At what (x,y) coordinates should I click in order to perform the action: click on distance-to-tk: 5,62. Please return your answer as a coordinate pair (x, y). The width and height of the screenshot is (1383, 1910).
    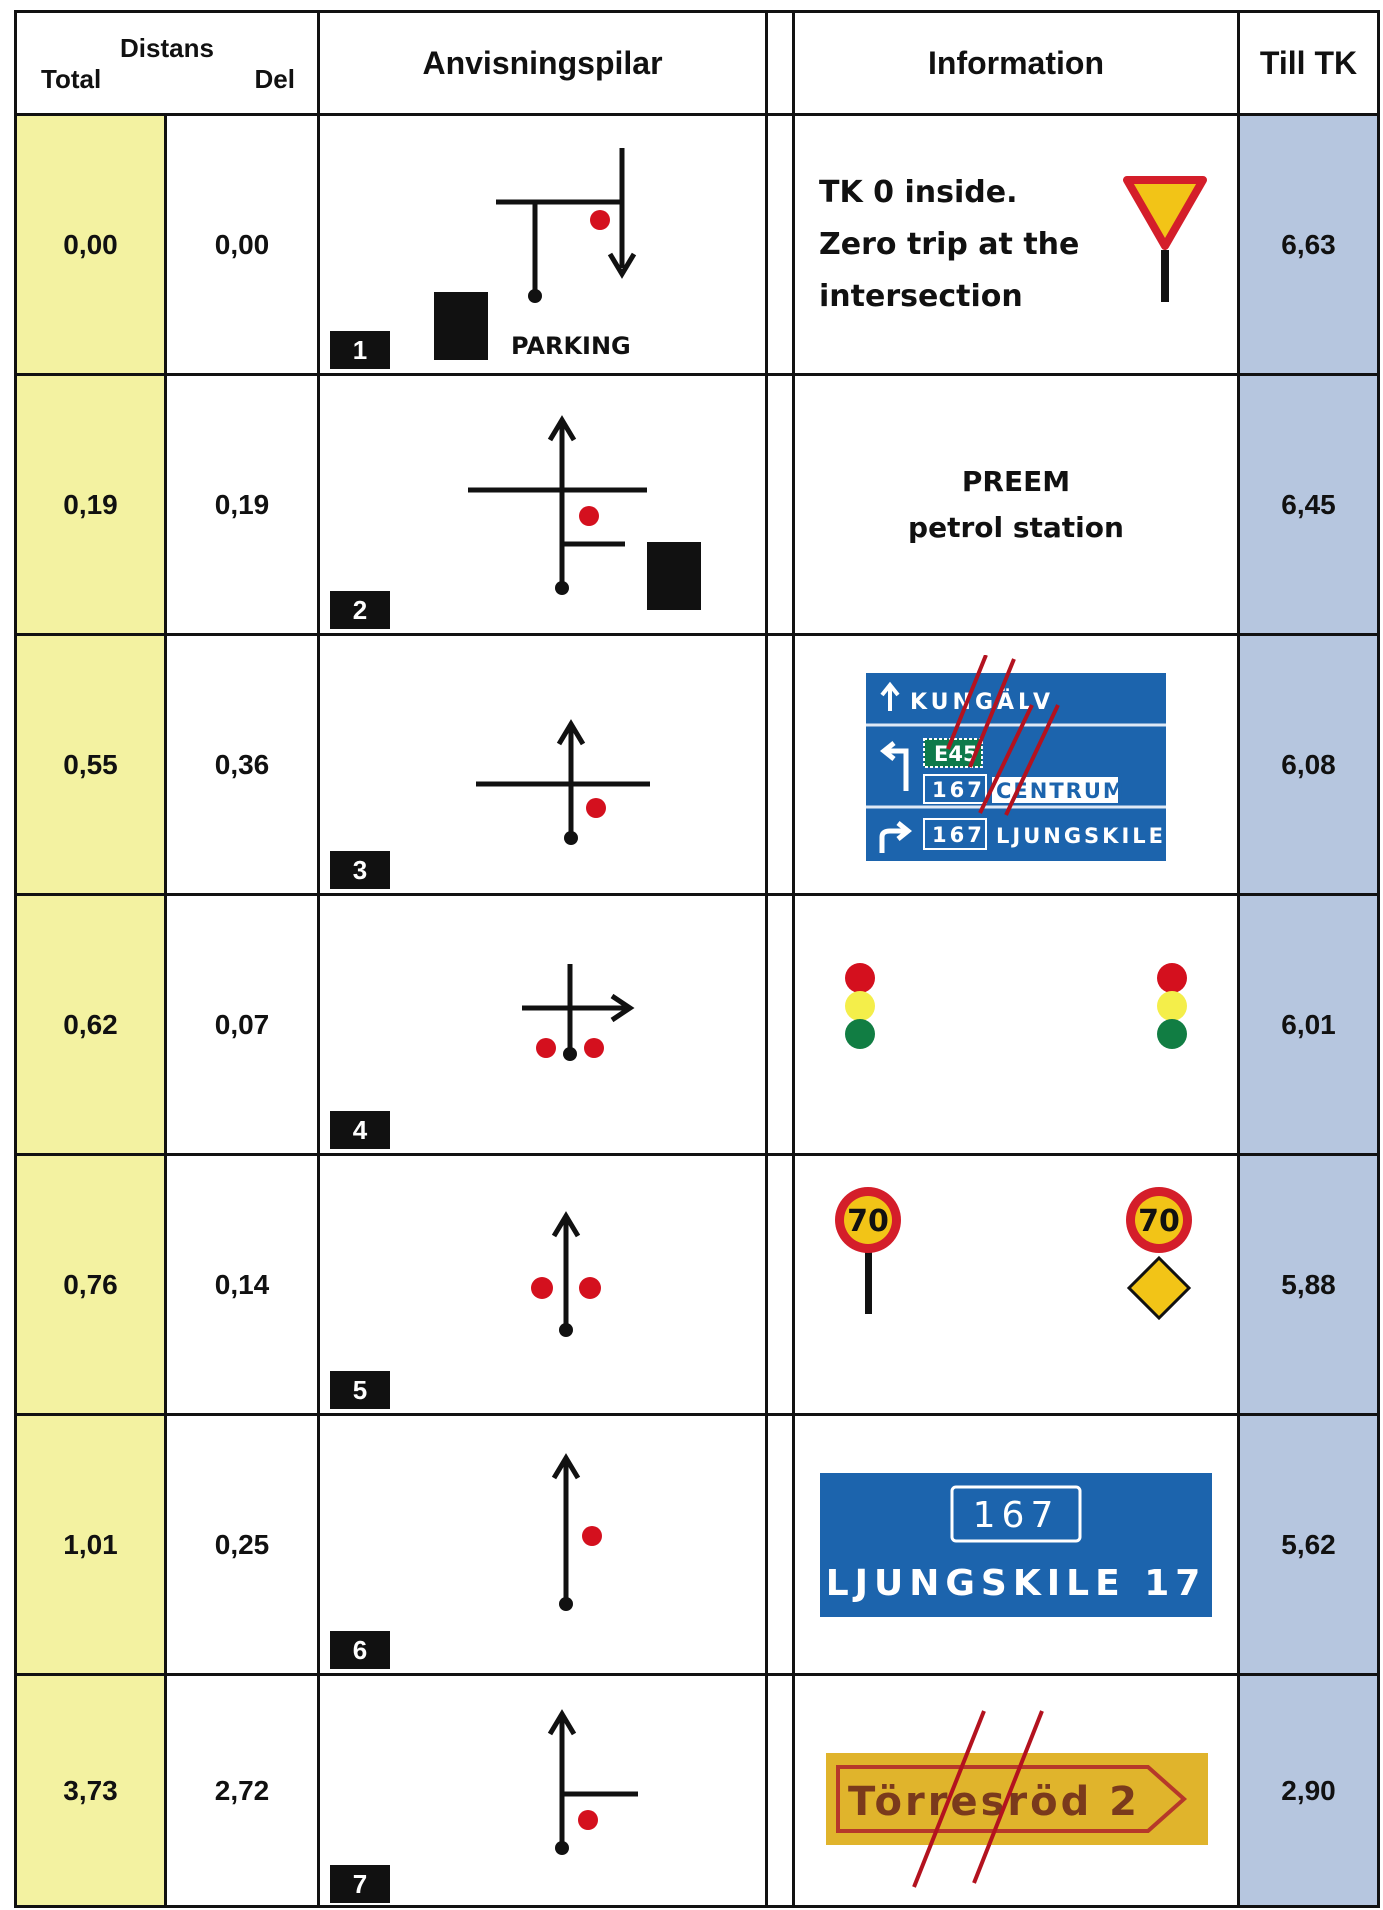
    Looking at the image, I should click on (1308, 1544).